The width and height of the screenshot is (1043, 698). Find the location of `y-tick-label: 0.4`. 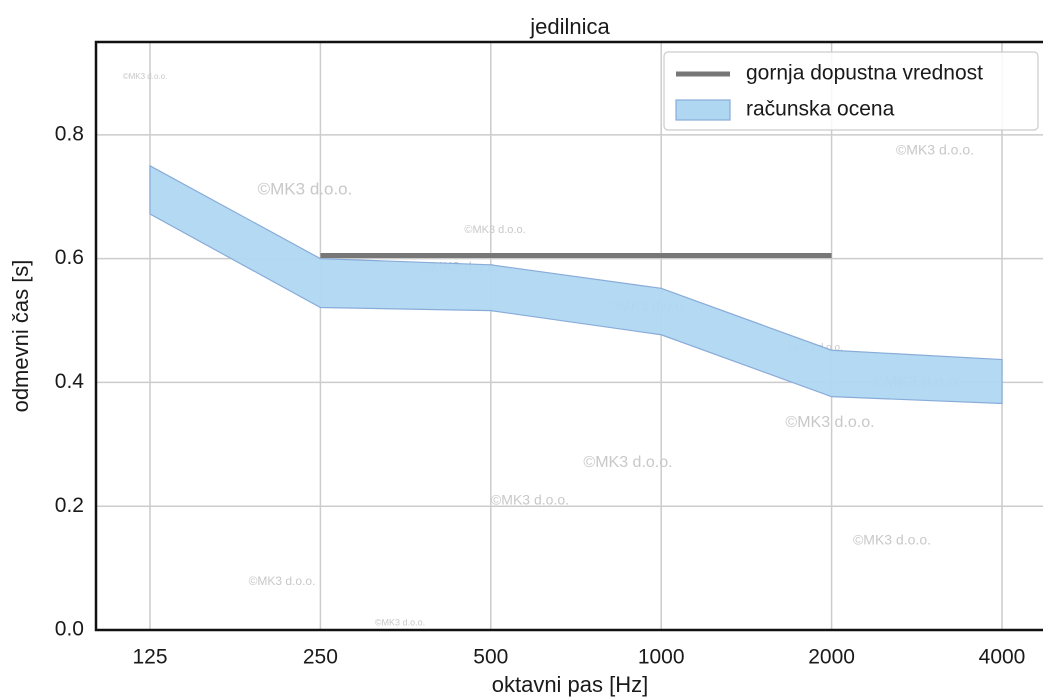

y-tick-label: 0.4 is located at coordinates (70, 381).